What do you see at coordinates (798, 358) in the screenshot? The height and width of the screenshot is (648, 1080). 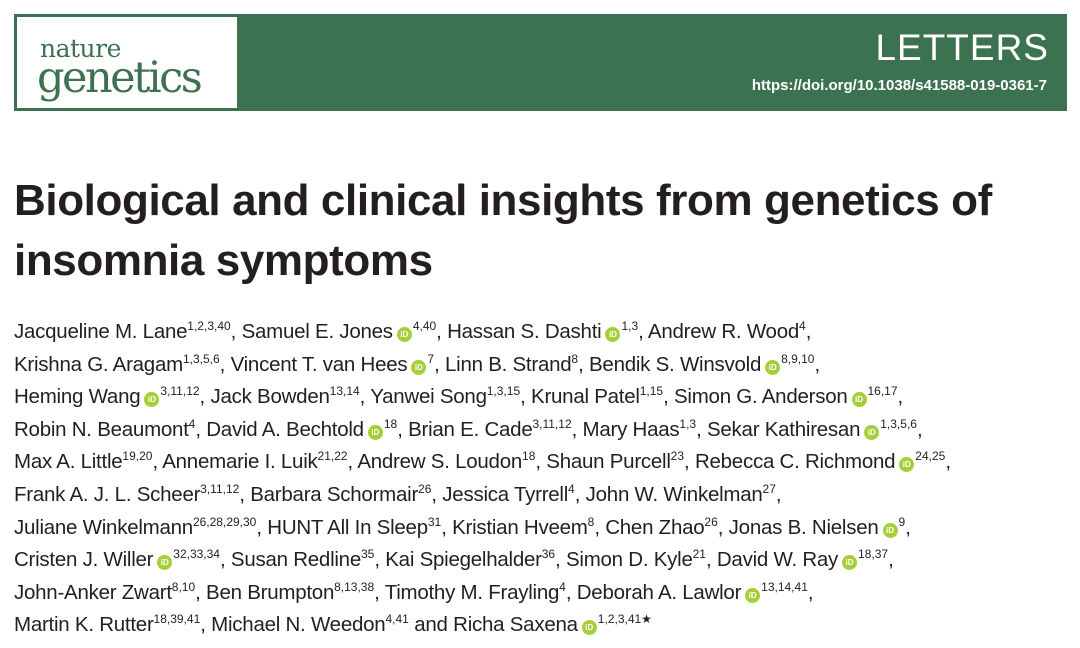 I see `author-affiliations: 8,9,10` at bounding box center [798, 358].